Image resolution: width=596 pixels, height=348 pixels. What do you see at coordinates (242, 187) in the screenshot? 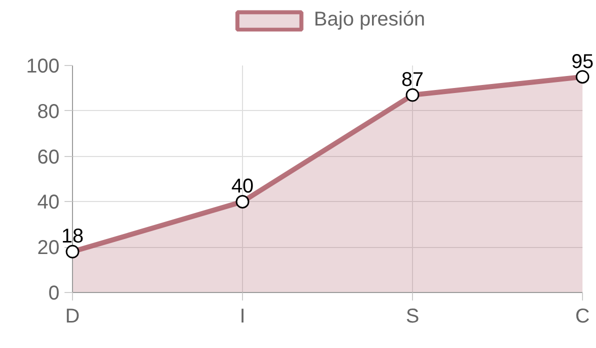
I see `data-label: 40` at bounding box center [242, 187].